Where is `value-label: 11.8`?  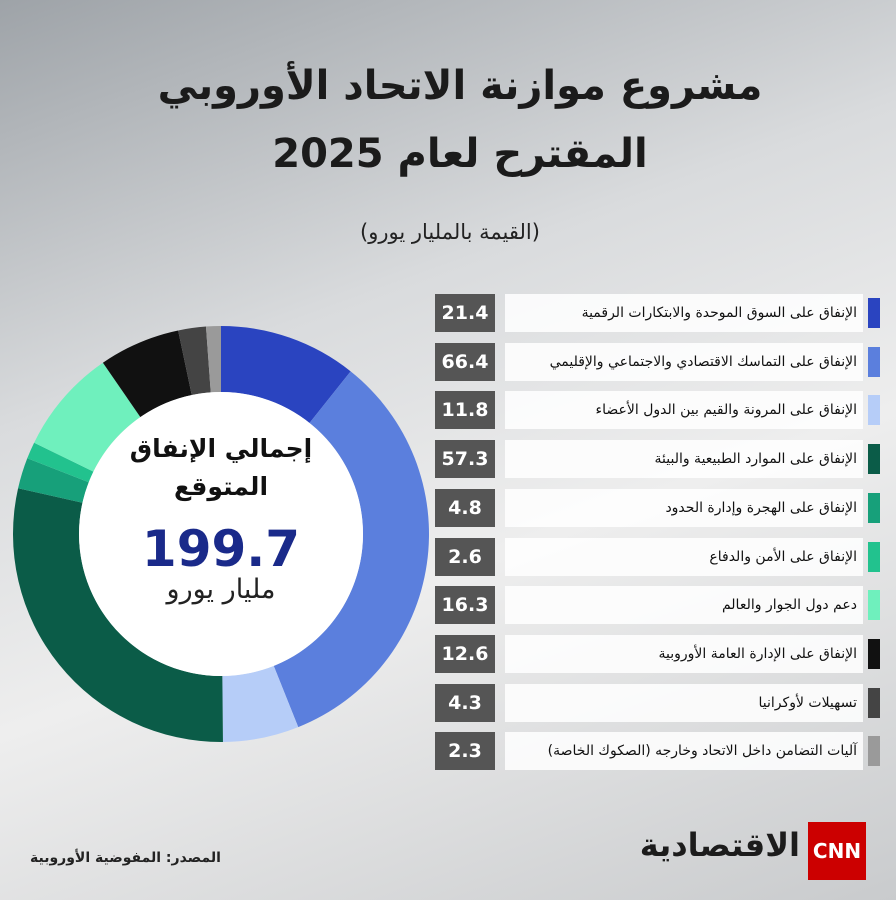
value-label: 11.8 is located at coordinates (465, 410).